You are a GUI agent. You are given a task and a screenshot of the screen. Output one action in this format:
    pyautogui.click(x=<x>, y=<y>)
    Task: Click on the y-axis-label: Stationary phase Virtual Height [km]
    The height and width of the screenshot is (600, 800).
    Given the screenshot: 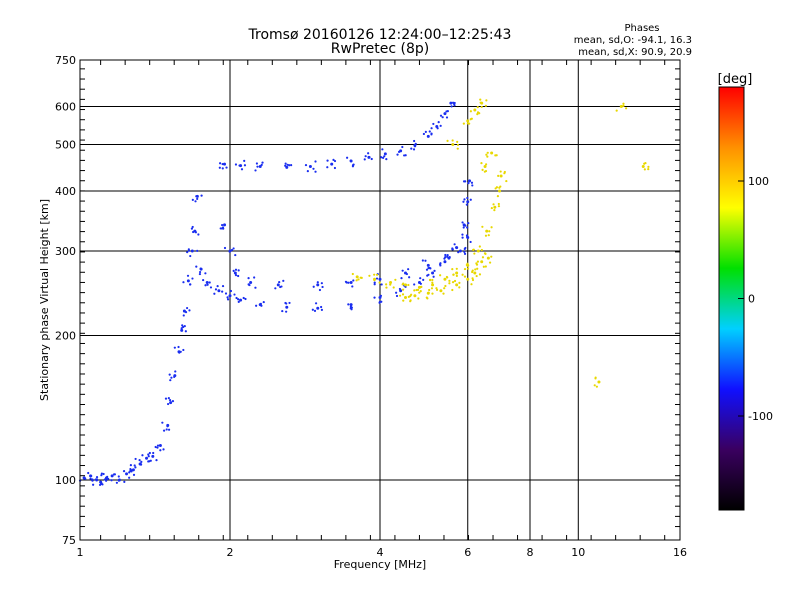 What is the action you would take?
    pyautogui.click(x=44, y=300)
    